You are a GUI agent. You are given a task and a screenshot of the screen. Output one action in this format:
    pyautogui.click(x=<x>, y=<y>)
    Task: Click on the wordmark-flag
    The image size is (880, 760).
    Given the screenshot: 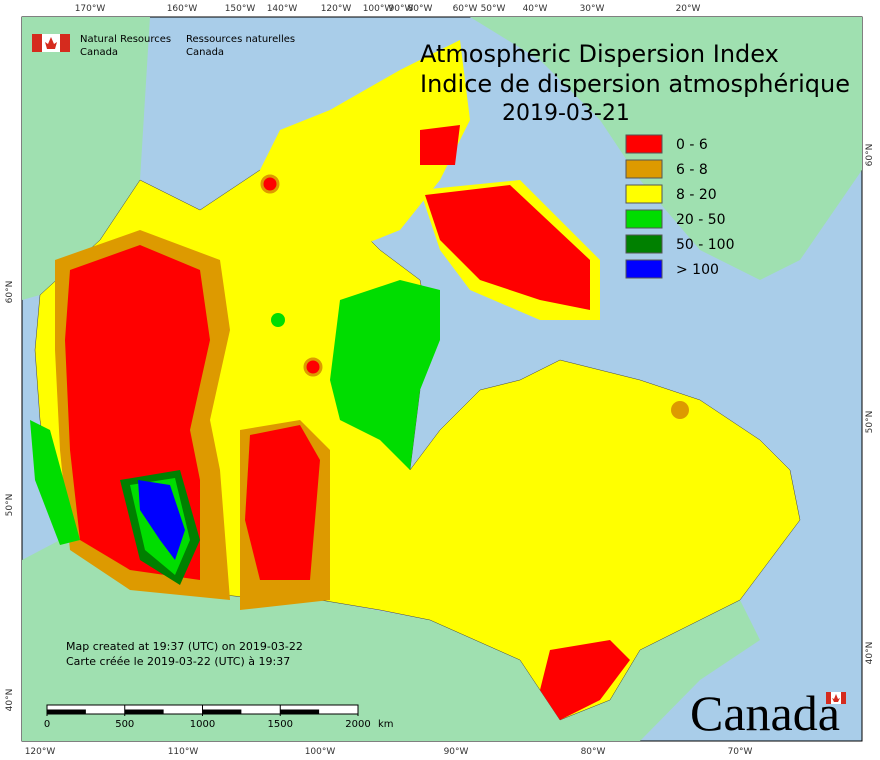 What is the action you would take?
    pyautogui.click(x=836, y=698)
    